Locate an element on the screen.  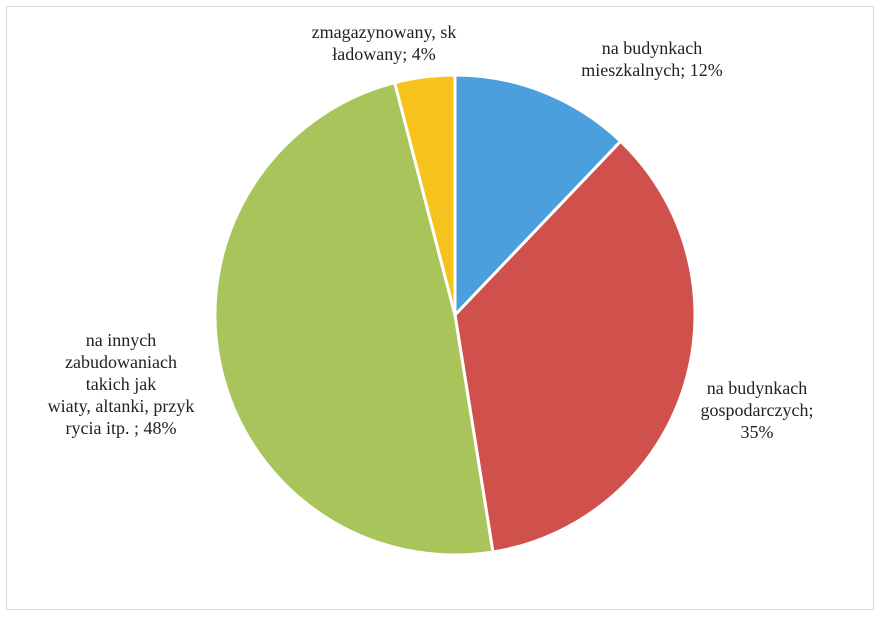
slice-label-line: na innych is located at coordinates (121, 340).